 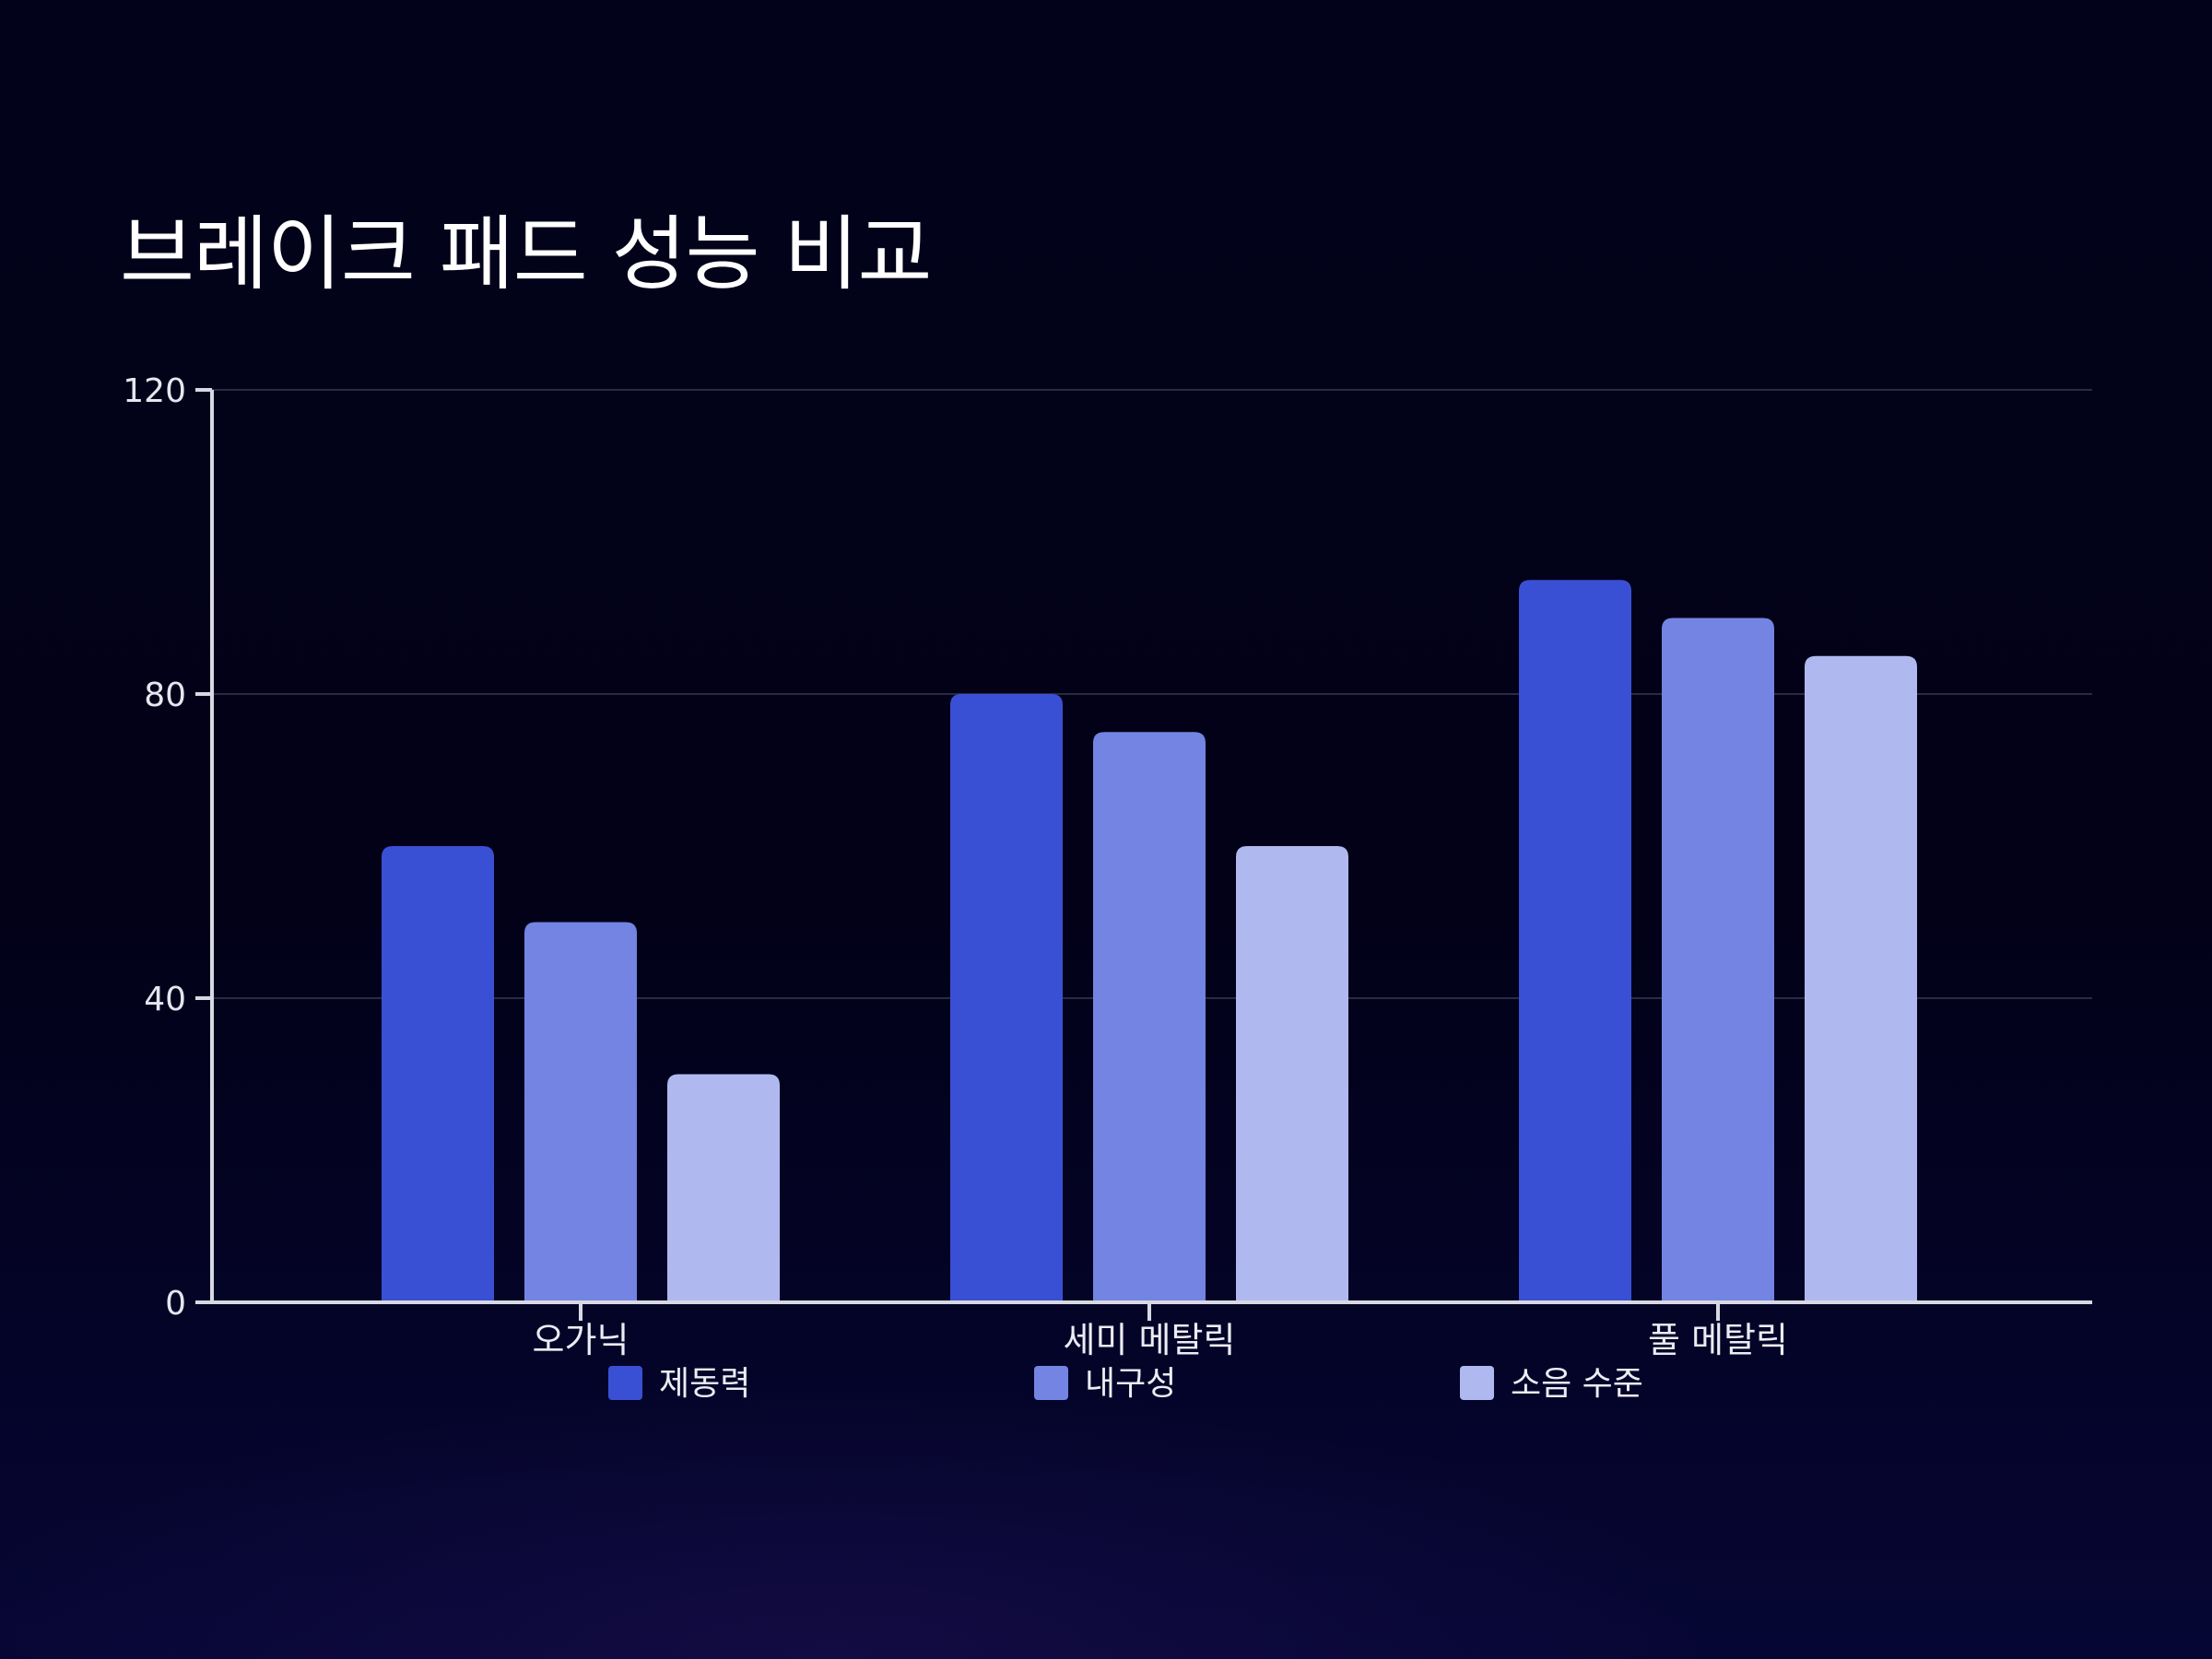 What do you see at coordinates (581, 1340) in the screenshot?
I see `x-category-label: 오가닉` at bounding box center [581, 1340].